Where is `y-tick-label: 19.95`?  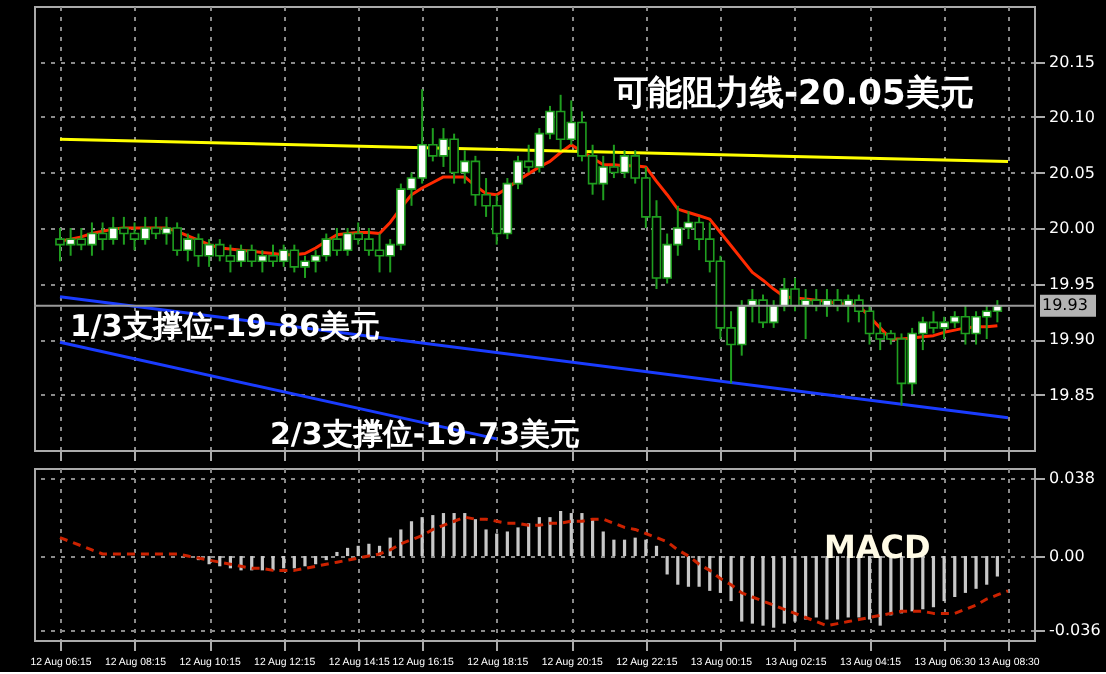 y-tick-label: 19.95 is located at coordinates (1072, 283).